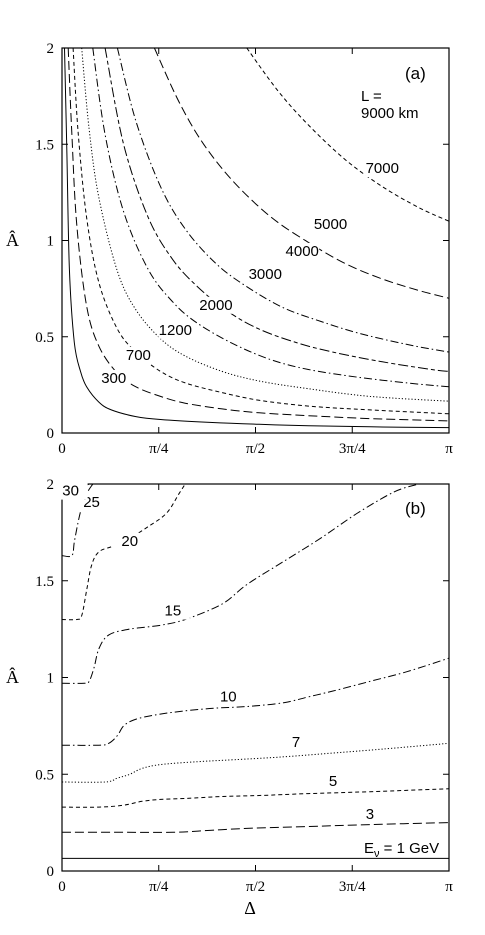 The width and height of the screenshot is (485, 935). Describe the element at coordinates (255, 449) in the screenshot. I see `panel-a-xtick-label: π/2` at that location.